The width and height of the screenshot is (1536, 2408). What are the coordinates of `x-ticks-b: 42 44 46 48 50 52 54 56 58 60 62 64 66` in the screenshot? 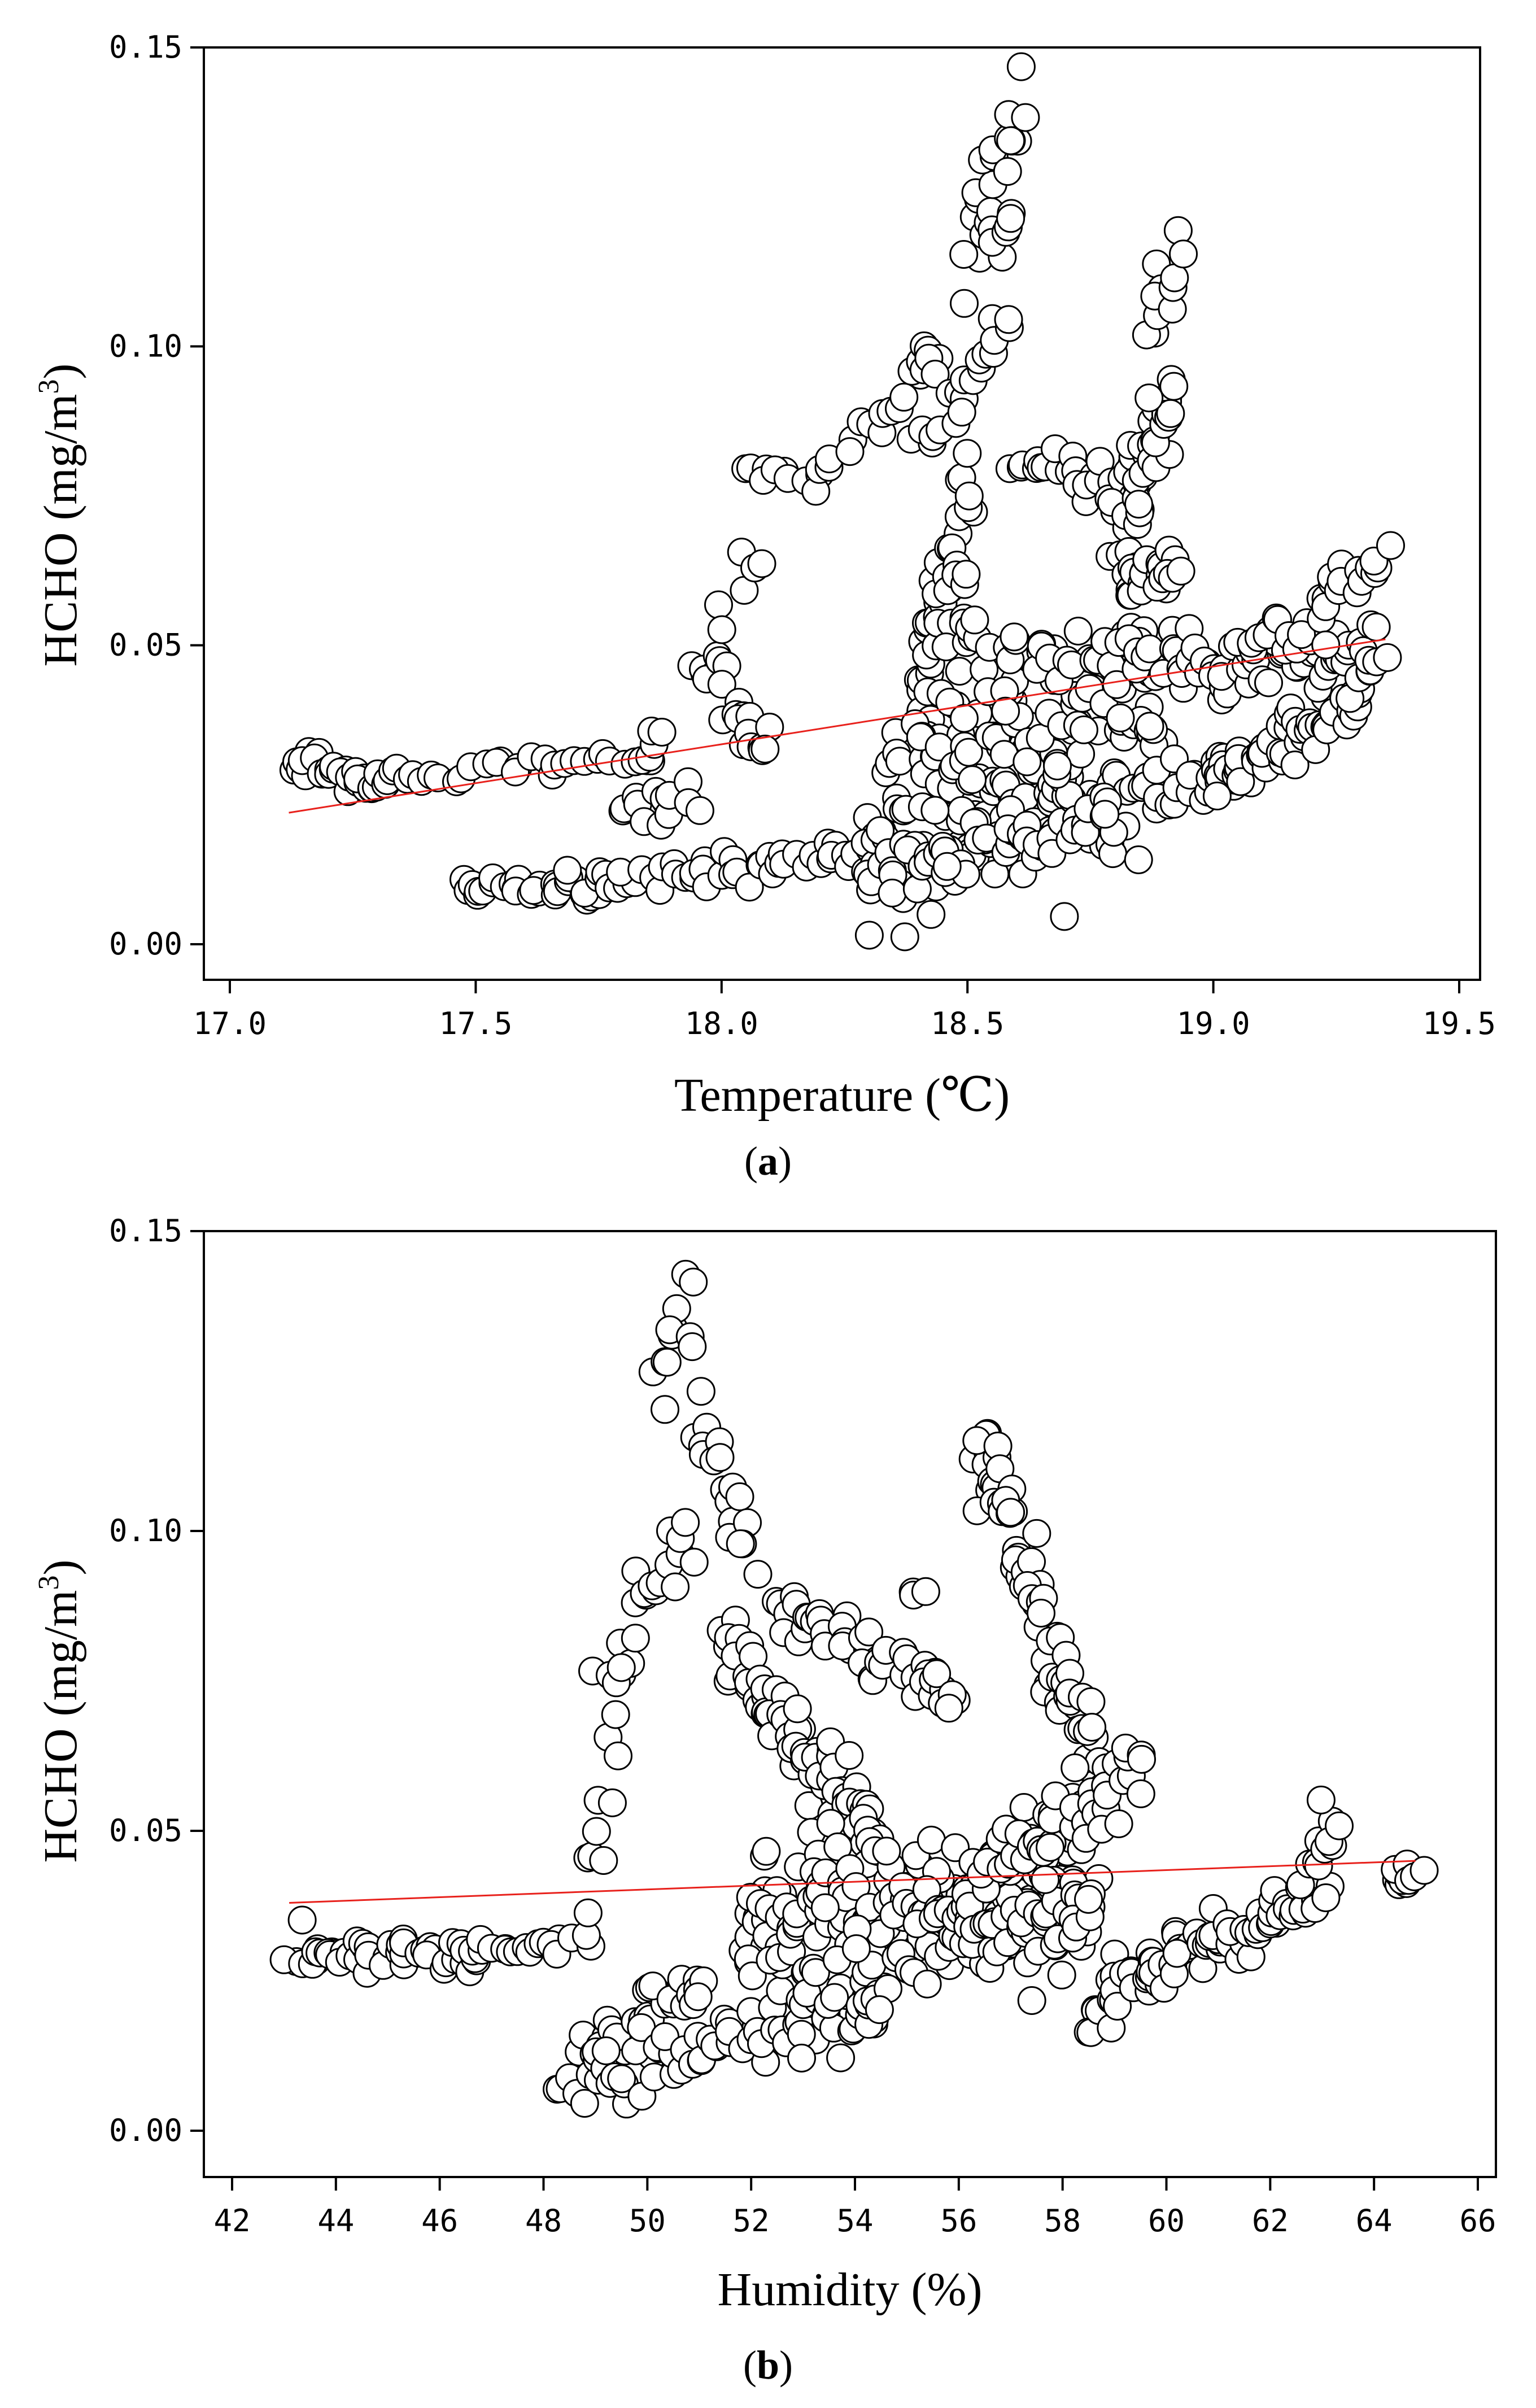 It's located at (854, 2208).